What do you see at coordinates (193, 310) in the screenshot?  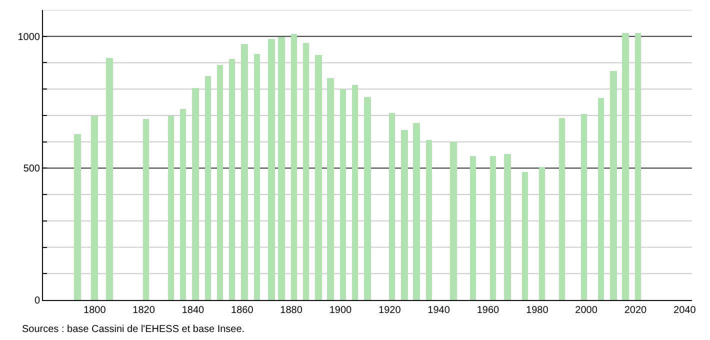 I see `x-tick-label: 1840` at bounding box center [193, 310].